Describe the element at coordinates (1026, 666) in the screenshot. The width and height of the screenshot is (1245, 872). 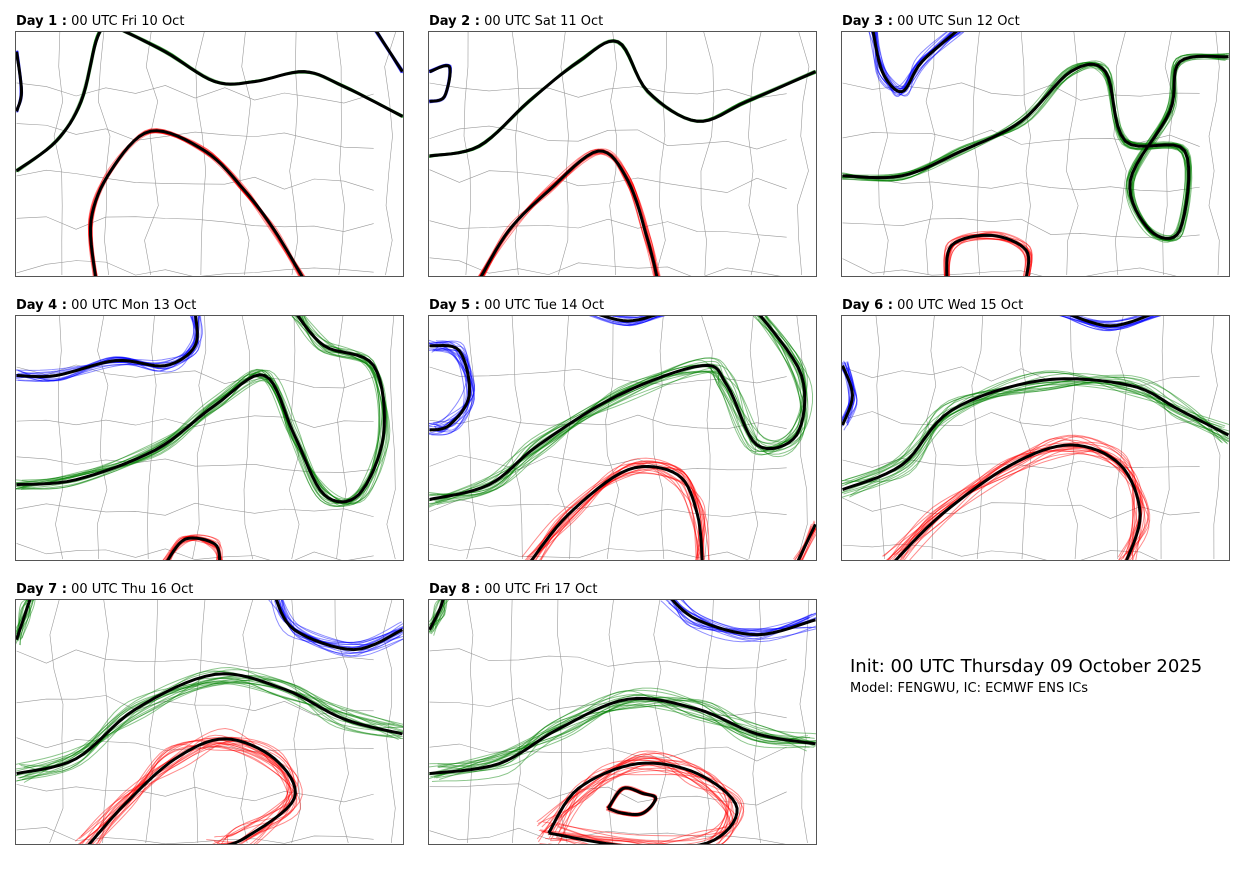
I see `init-time: Init: 00 UTC Thursday 09 October 2025` at that location.